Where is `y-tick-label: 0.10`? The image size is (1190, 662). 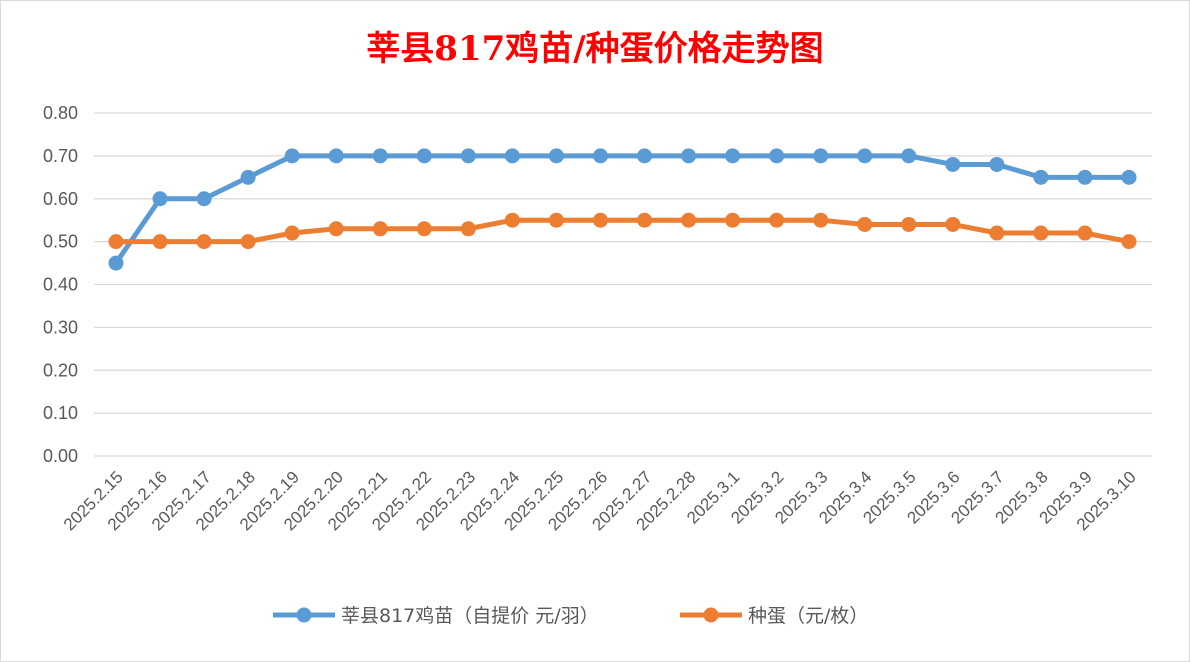 y-tick-label: 0.10 is located at coordinates (60, 413).